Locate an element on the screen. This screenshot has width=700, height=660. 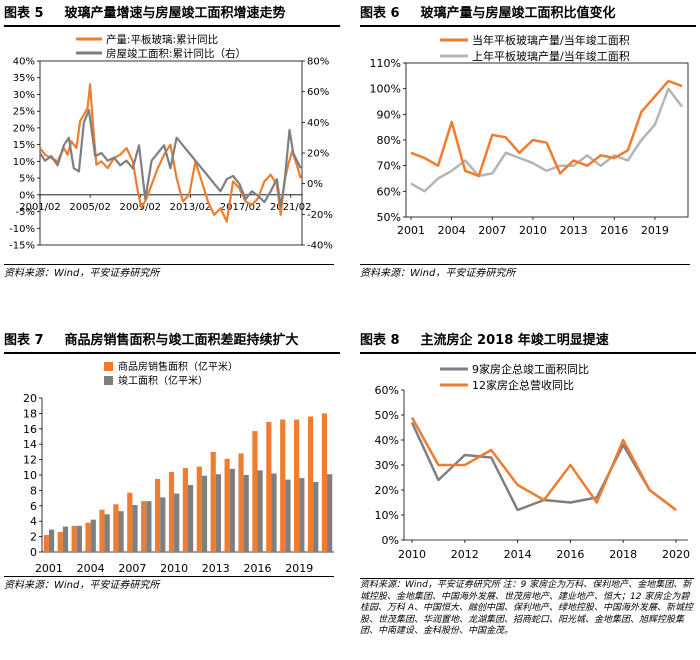
figure-6-number: 图表 6 is located at coordinates (380, 13).